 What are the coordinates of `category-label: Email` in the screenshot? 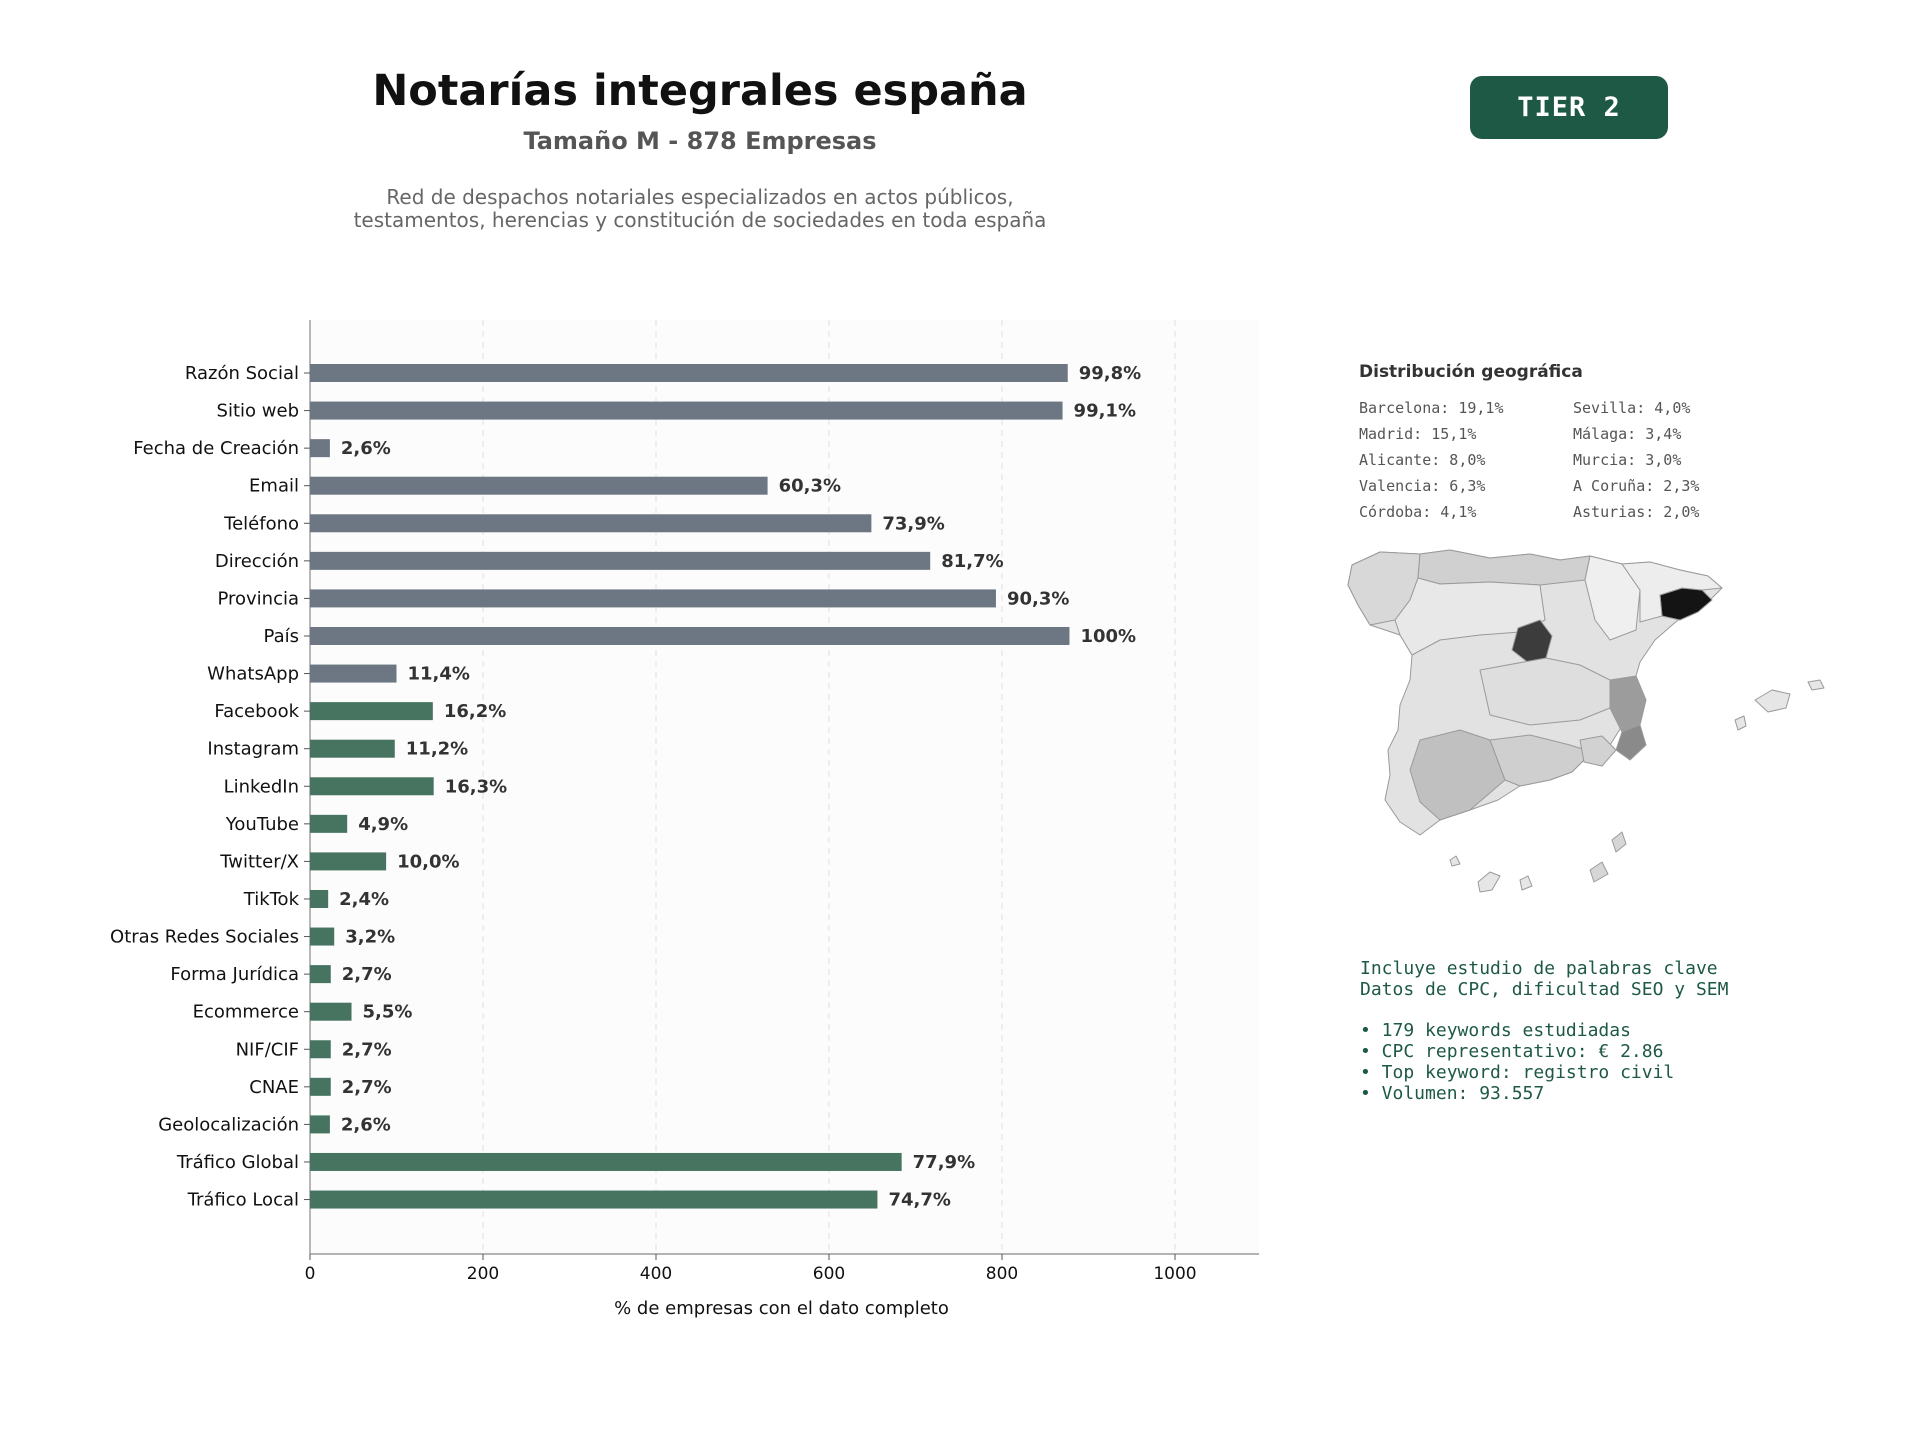 It's located at (274, 486).